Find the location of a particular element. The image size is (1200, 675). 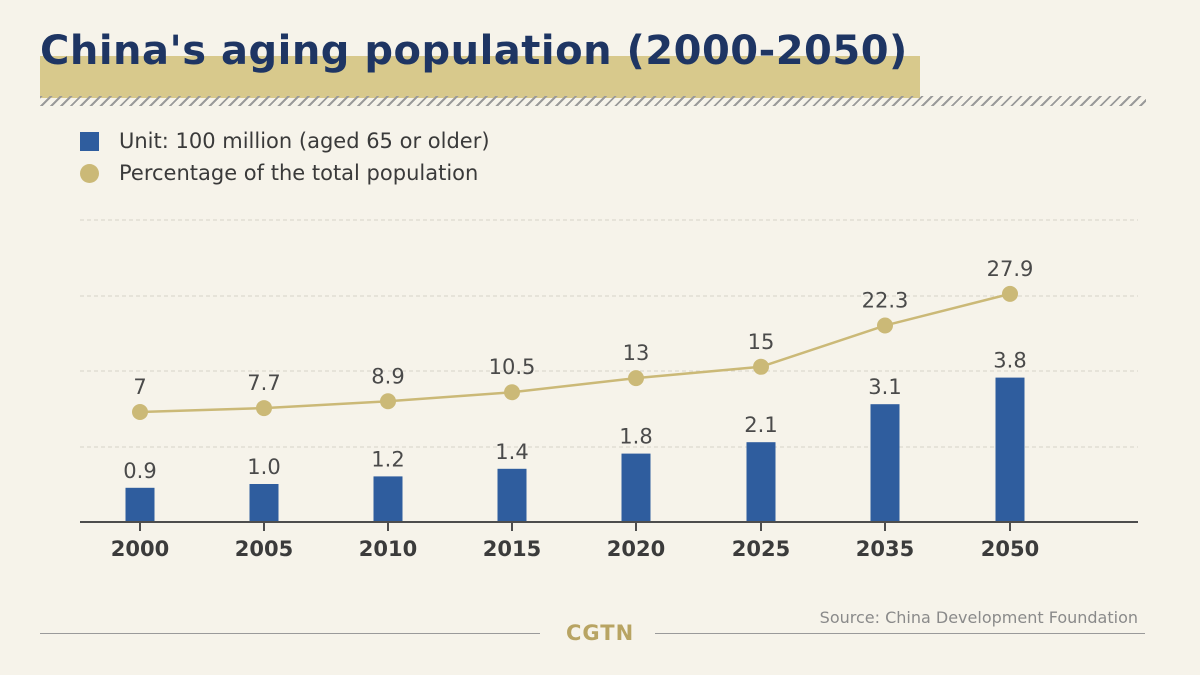

legend-line-label: Percentage of the total population is located at coordinates (299, 173).